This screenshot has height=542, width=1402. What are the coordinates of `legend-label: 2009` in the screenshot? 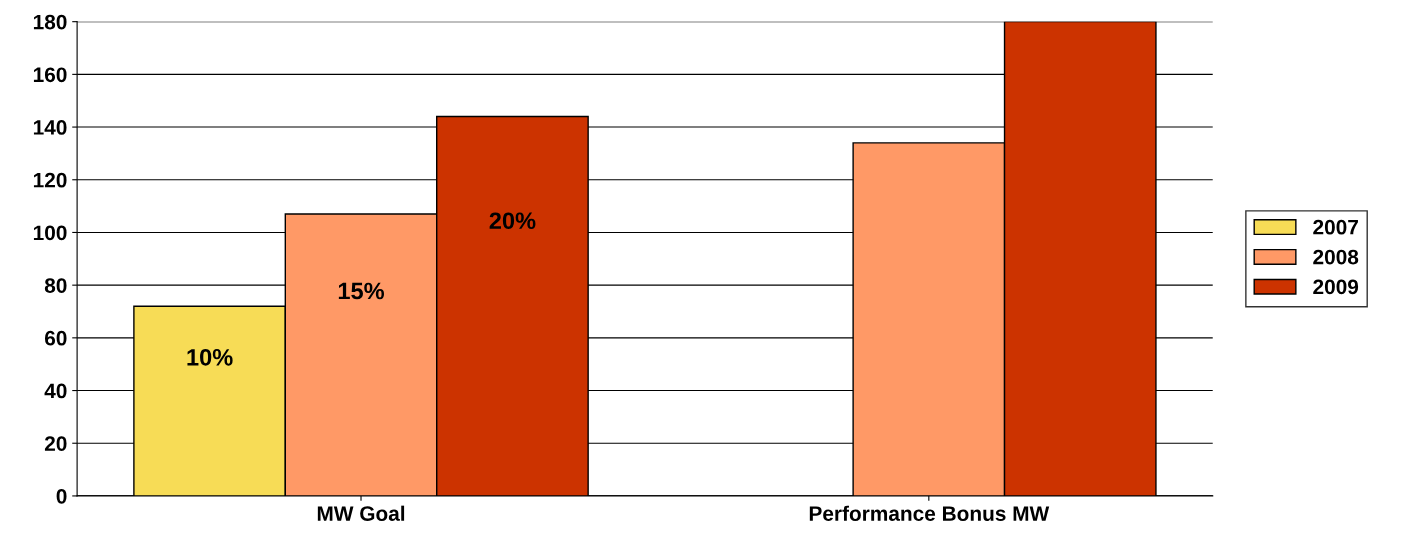 It's located at (1336, 287).